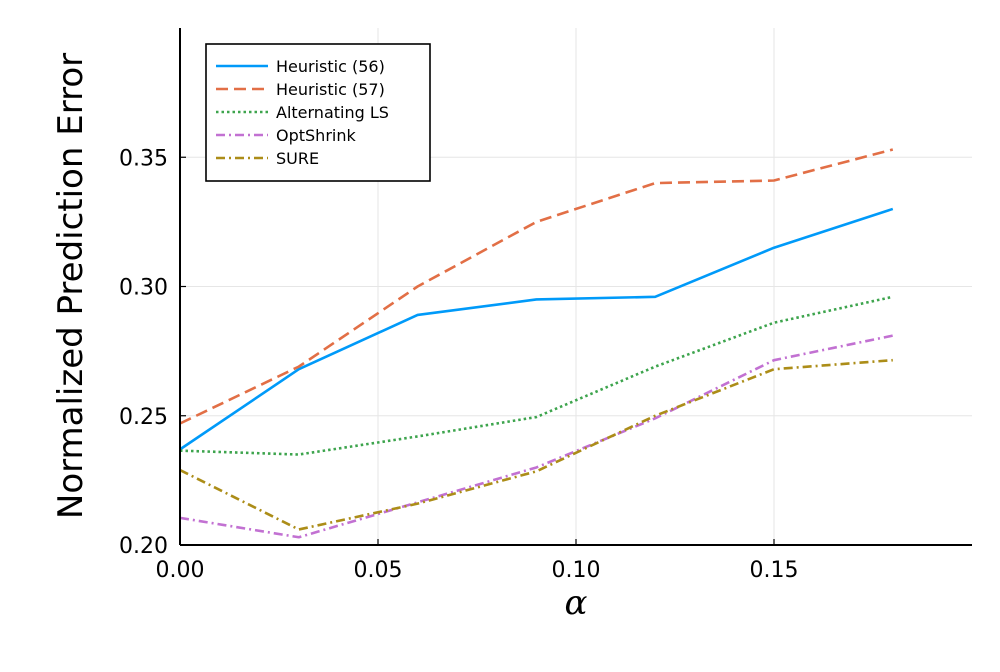  What do you see at coordinates (332, 112) in the screenshot?
I see `legend-label-3: Alternating LS` at bounding box center [332, 112].